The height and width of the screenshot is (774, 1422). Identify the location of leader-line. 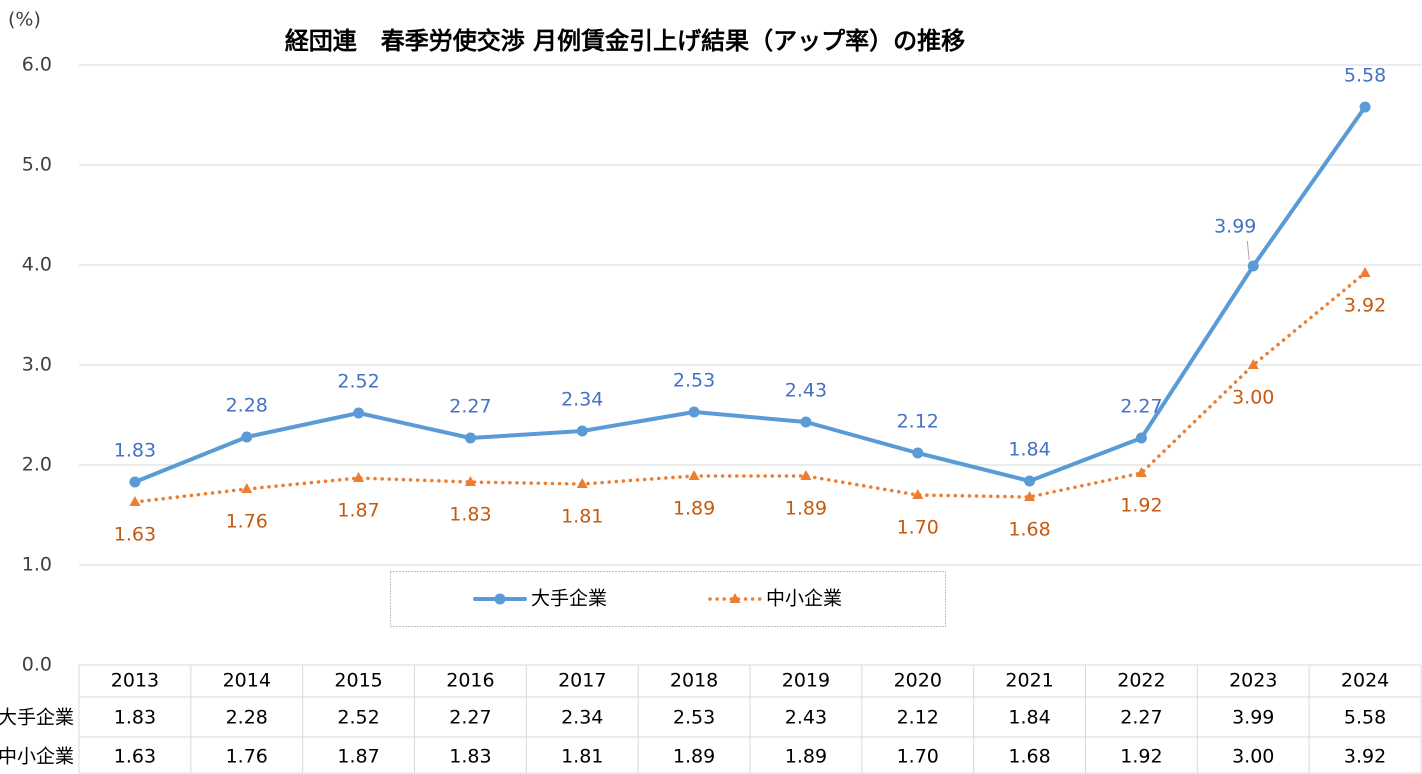
(1248, 250).